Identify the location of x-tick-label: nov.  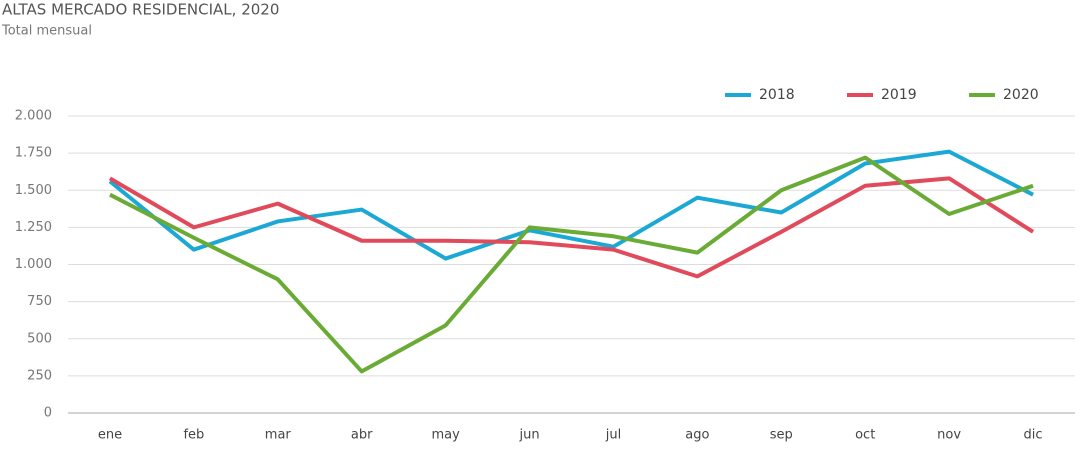
(949, 435).